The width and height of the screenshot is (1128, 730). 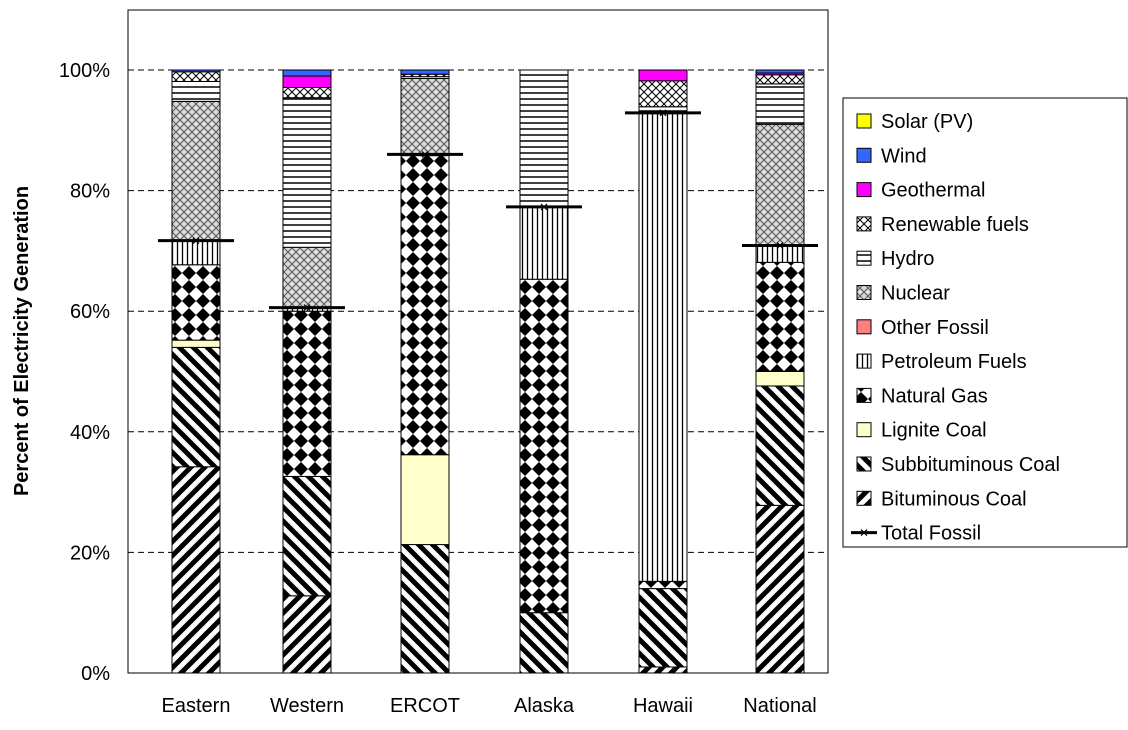 I want to click on legend-label: Total Fossil, so click(x=931, y=534).